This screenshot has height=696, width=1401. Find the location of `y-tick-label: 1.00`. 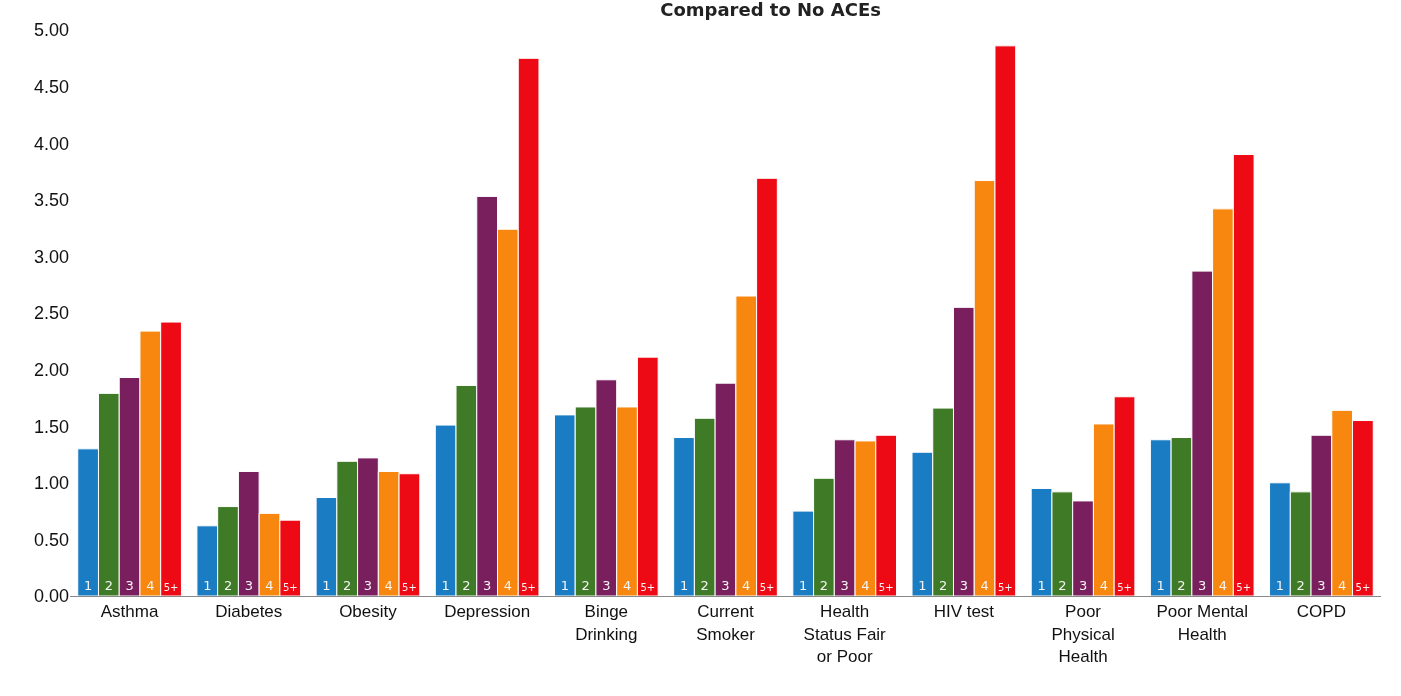

y-tick-label: 1.00 is located at coordinates (51, 483).